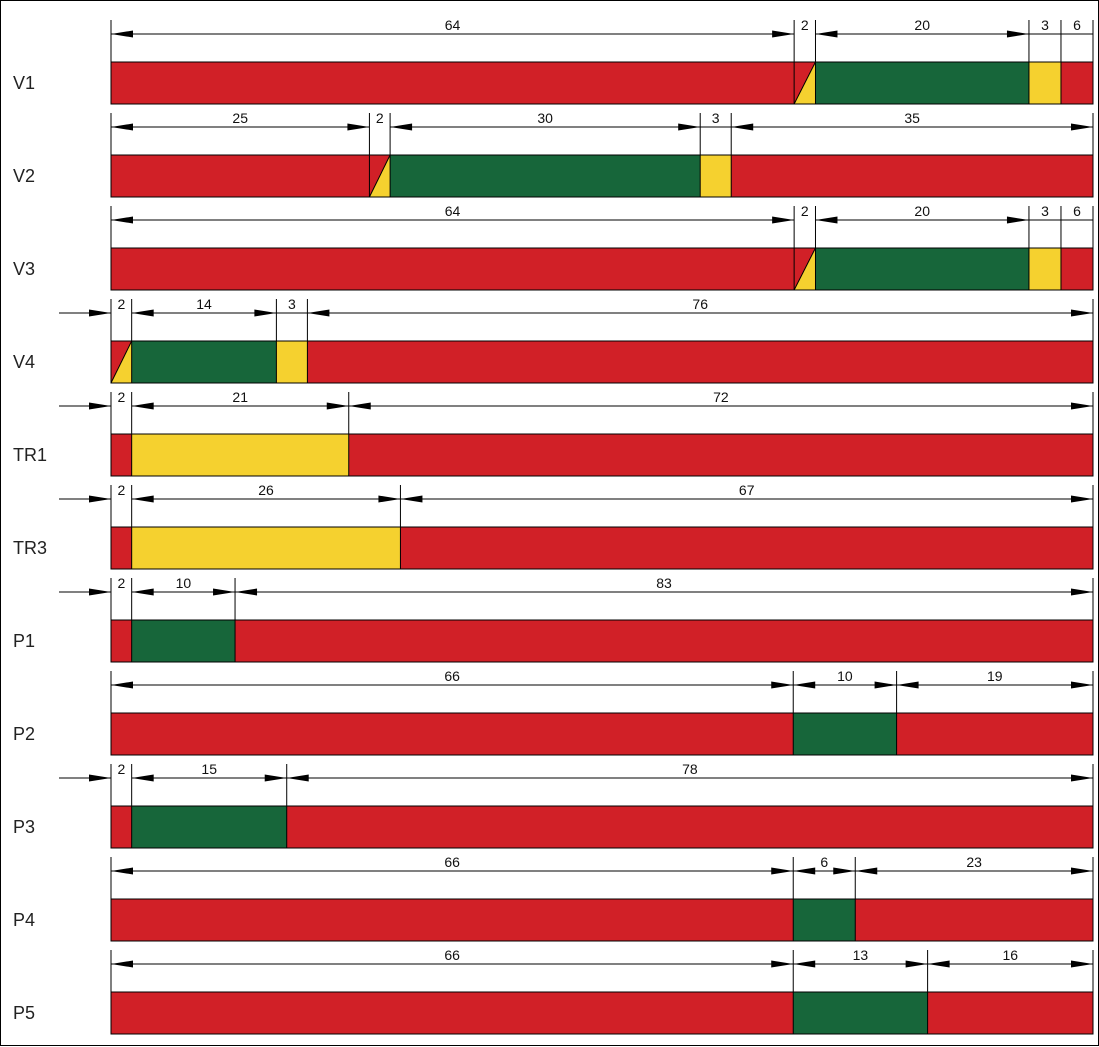 Image resolution: width=1099 pixels, height=1047 pixels. I want to click on row-label-v3: V3, so click(24, 269).